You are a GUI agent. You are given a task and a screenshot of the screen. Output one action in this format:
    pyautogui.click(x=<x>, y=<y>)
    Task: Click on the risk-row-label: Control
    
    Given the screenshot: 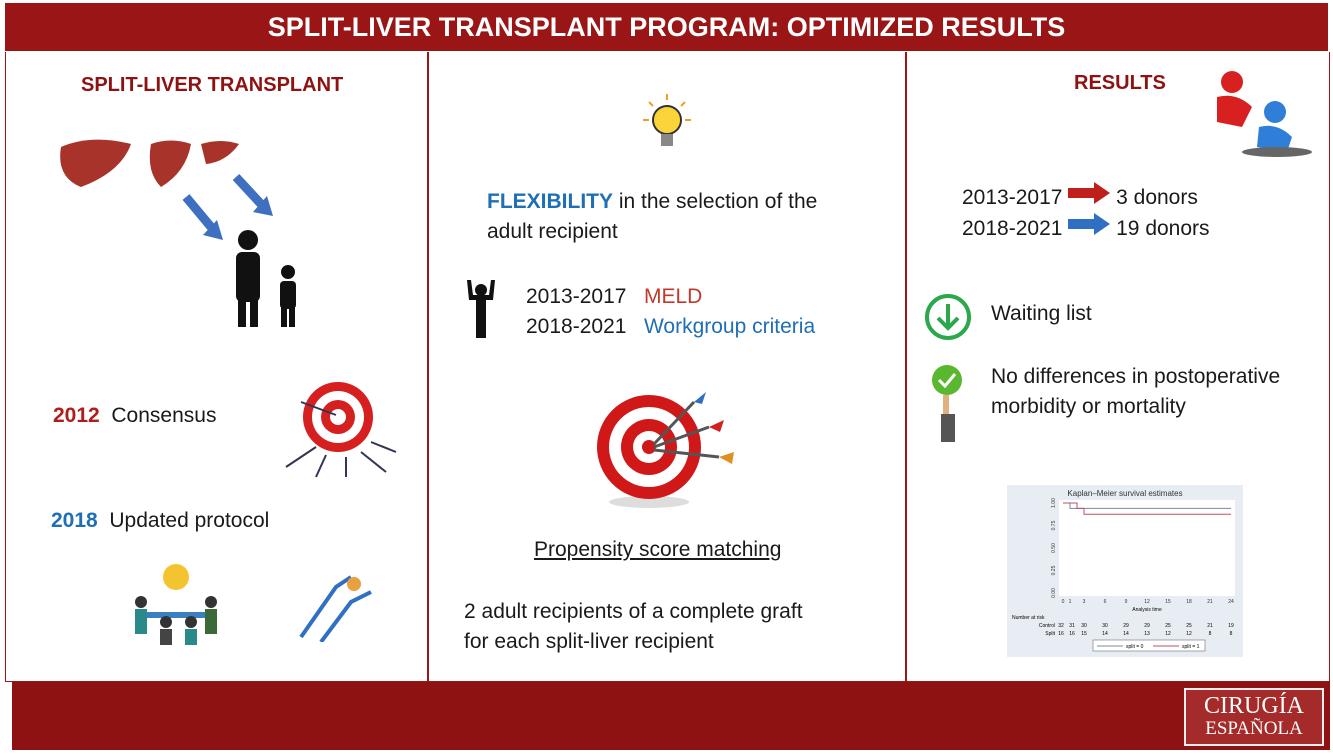 What is the action you would take?
    pyautogui.click(x=1047, y=626)
    